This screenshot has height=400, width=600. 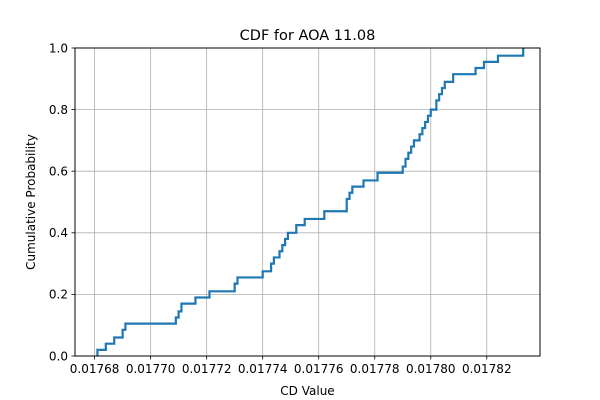 What do you see at coordinates (95, 369) in the screenshot?
I see `x-tick-label: 0.01768` at bounding box center [95, 369].